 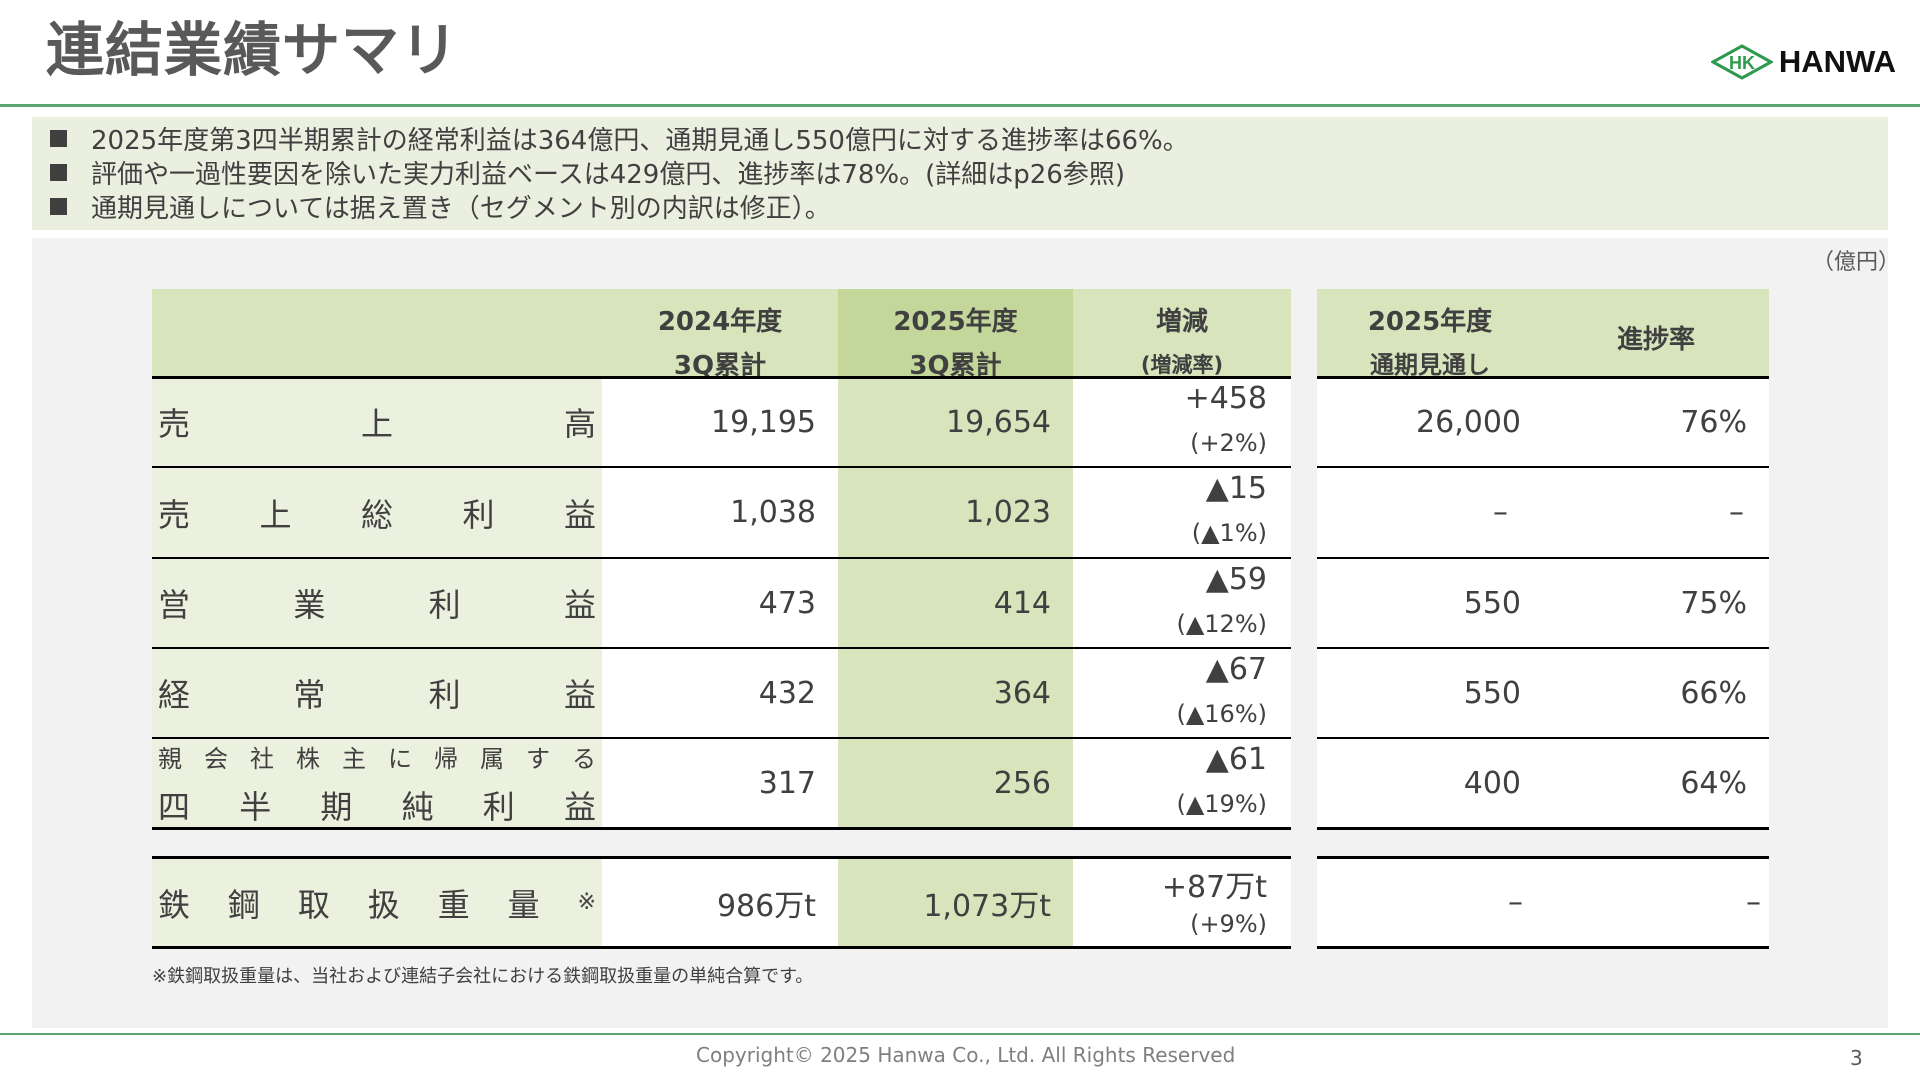 What do you see at coordinates (1656, 422) in the screenshot?
I see `cell-progress: 76%` at bounding box center [1656, 422].